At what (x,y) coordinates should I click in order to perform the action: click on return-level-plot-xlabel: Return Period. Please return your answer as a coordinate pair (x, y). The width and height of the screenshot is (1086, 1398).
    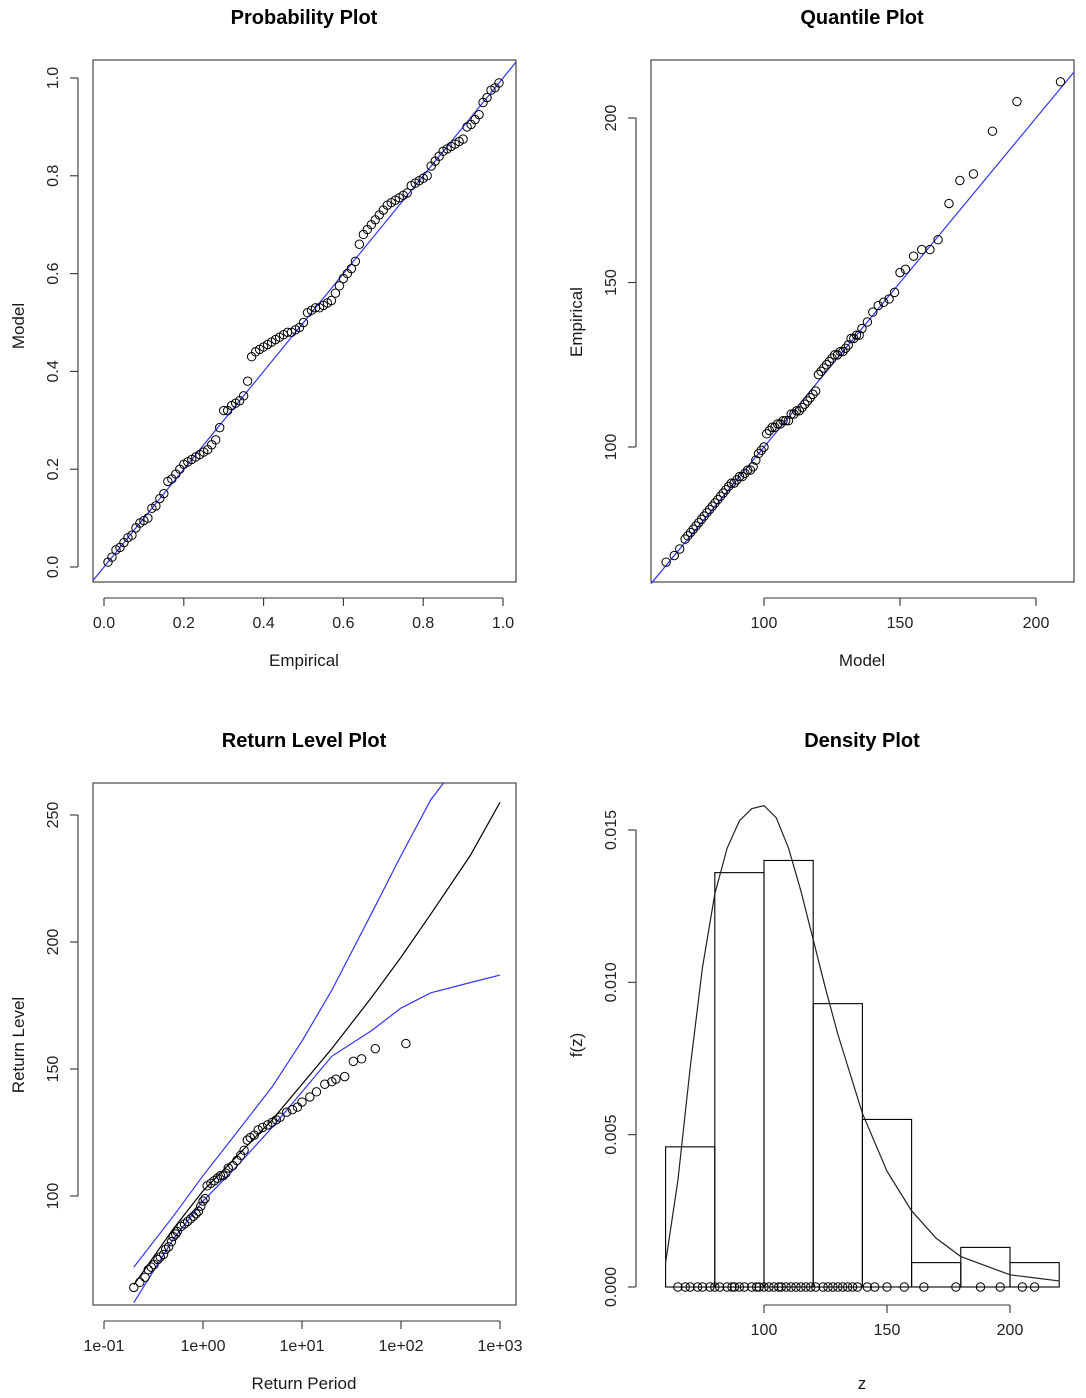
    Looking at the image, I should click on (304, 1383).